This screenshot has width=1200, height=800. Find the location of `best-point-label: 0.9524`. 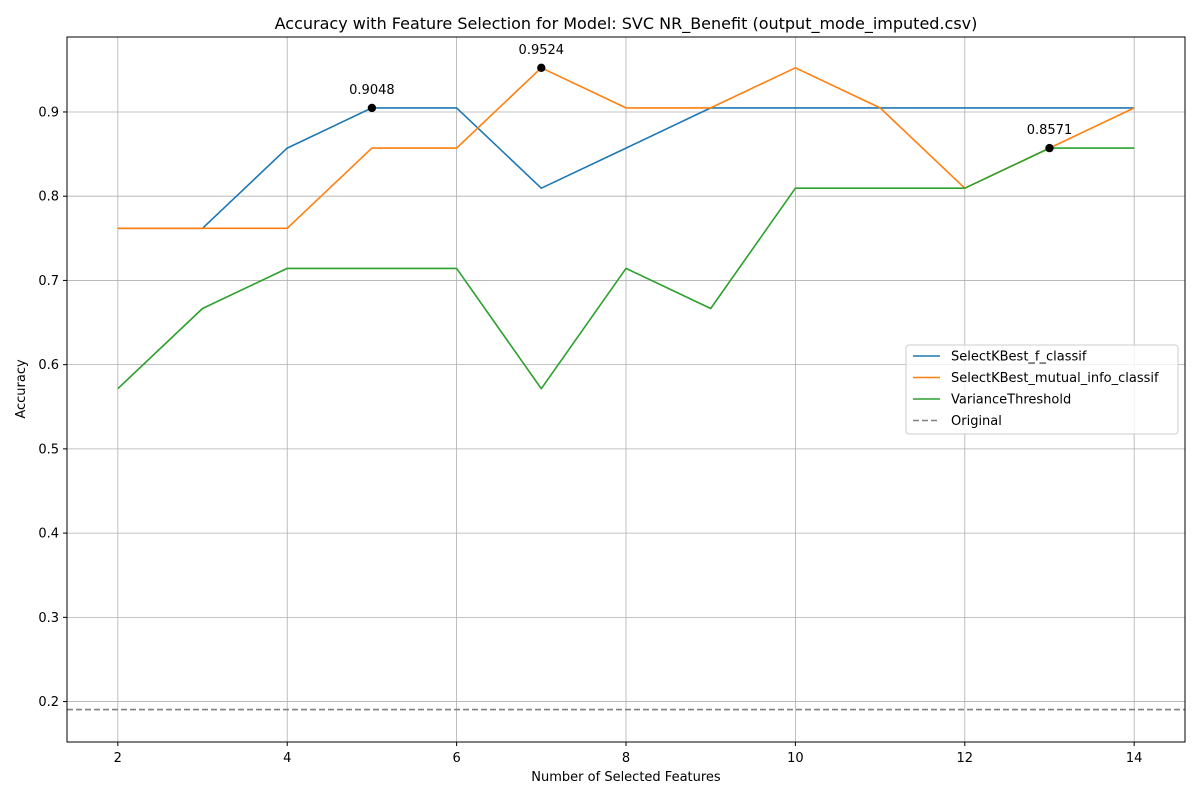

best-point-label: 0.9524 is located at coordinates (542, 50).